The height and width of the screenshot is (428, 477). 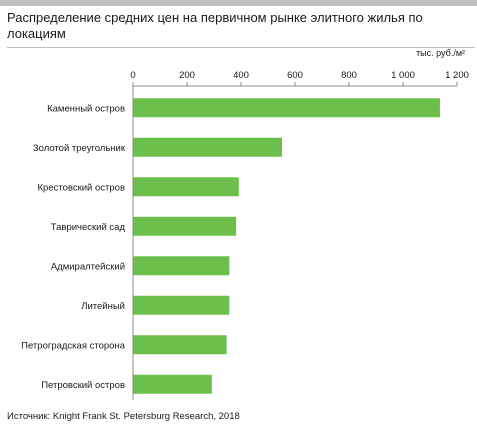 I want to click on category-label: Петроградская сторона, so click(x=73, y=345).